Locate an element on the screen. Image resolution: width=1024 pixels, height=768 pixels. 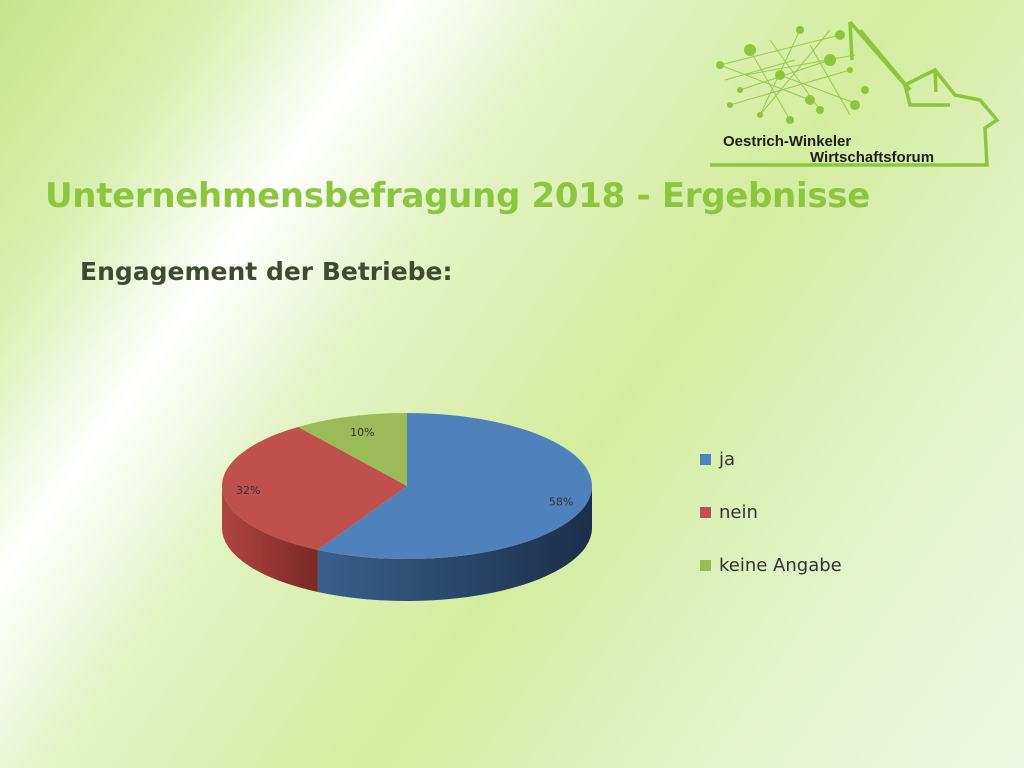
data-label-ja: 58% is located at coordinates (561, 502).